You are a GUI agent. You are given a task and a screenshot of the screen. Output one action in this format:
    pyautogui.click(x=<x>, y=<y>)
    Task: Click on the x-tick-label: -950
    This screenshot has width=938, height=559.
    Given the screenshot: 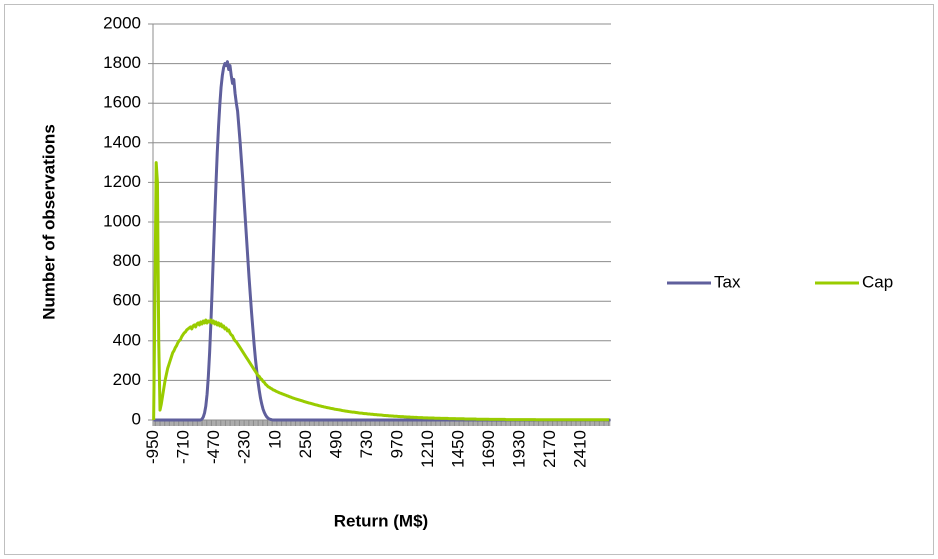 What is the action you would take?
    pyautogui.click(x=152, y=447)
    